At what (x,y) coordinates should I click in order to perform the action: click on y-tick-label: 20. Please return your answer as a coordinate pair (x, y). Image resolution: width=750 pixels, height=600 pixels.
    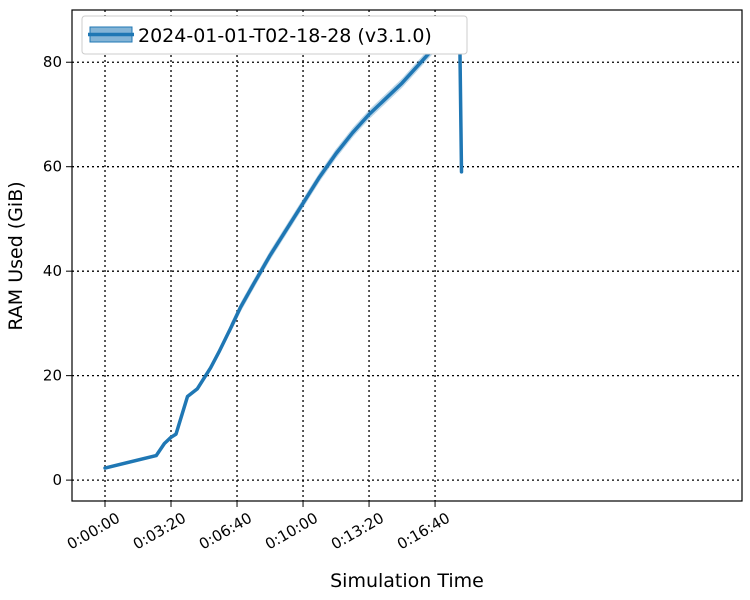
    Looking at the image, I should click on (52, 376).